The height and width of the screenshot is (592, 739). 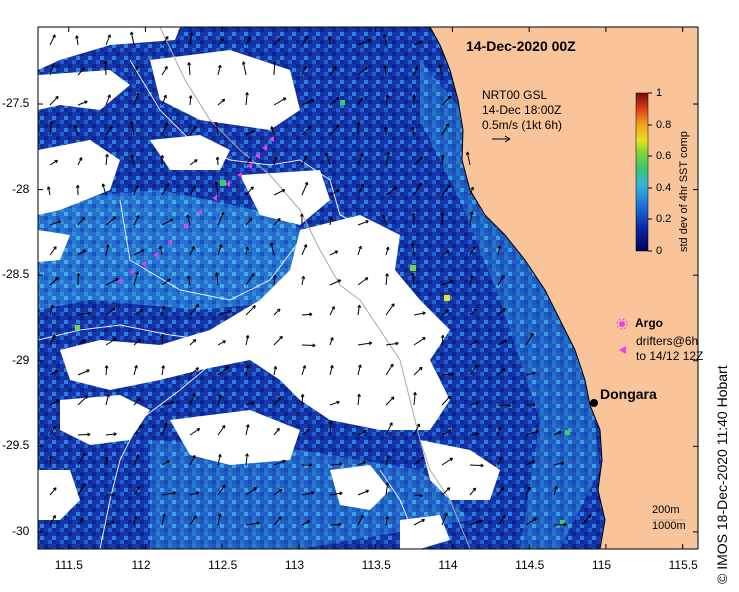 I want to click on x-tick-label: 114, so click(x=448, y=565).